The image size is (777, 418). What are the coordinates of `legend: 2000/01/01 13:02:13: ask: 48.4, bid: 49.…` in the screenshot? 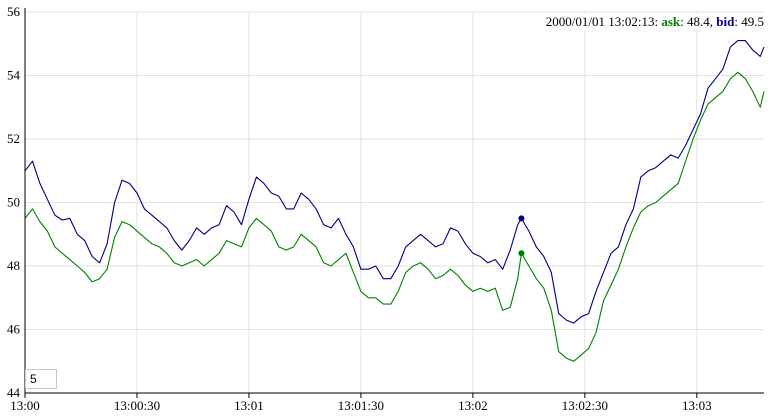 It's located at (654, 22).